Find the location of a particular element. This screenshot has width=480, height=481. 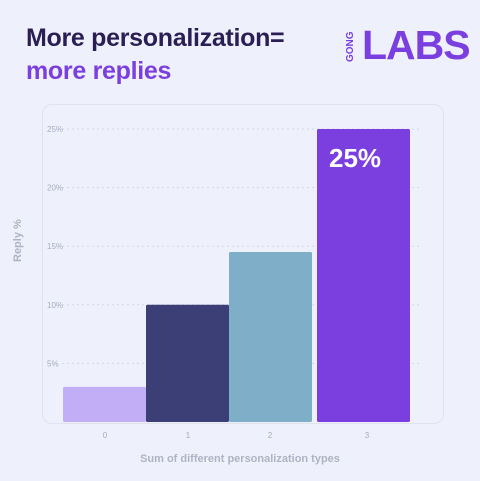

page-title: More personalization= more replies is located at coordinates (155, 55).